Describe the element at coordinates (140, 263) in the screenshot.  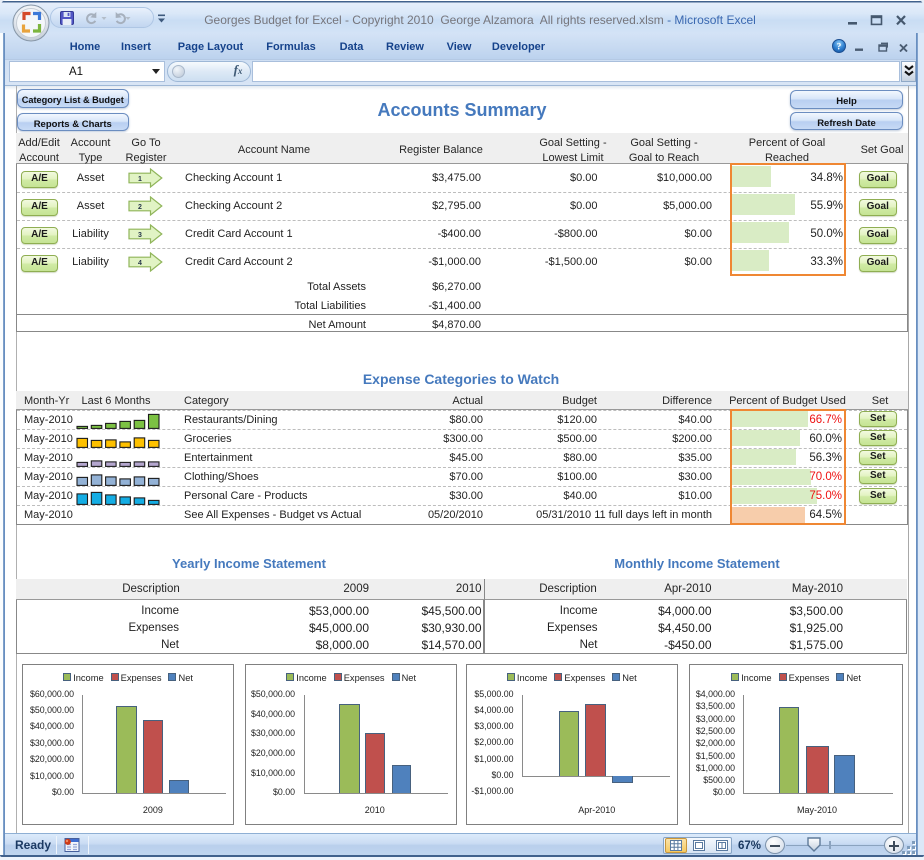
I see `svg-text: 4` at that location.